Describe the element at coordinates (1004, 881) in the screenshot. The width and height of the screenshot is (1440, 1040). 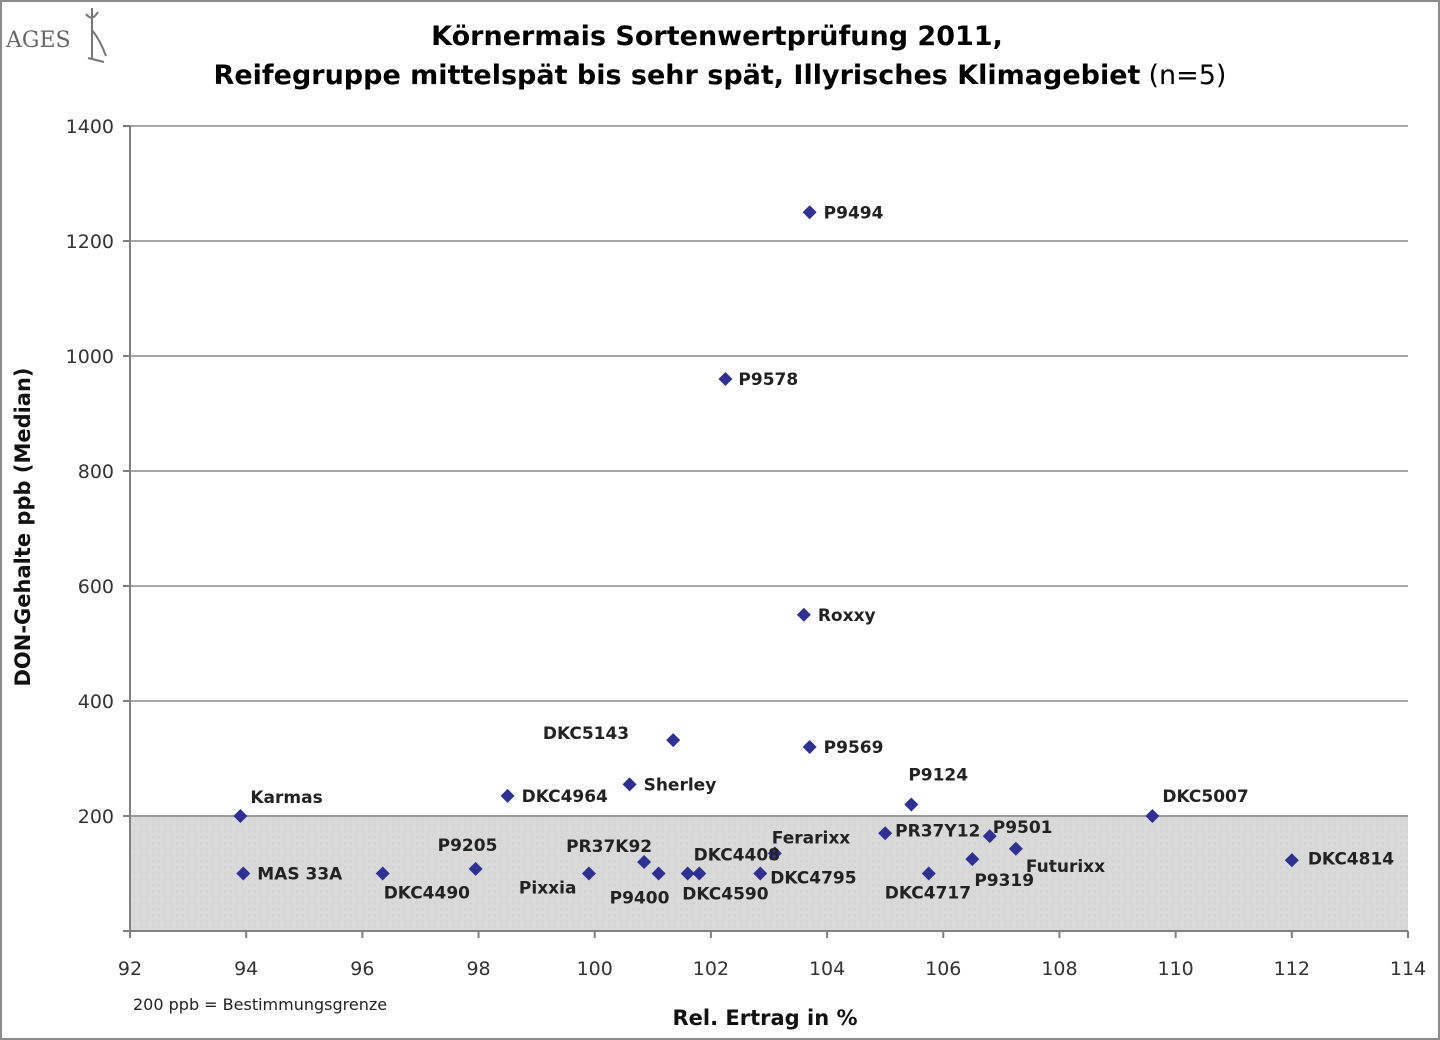
I see `data-point-label: P9319` at that location.